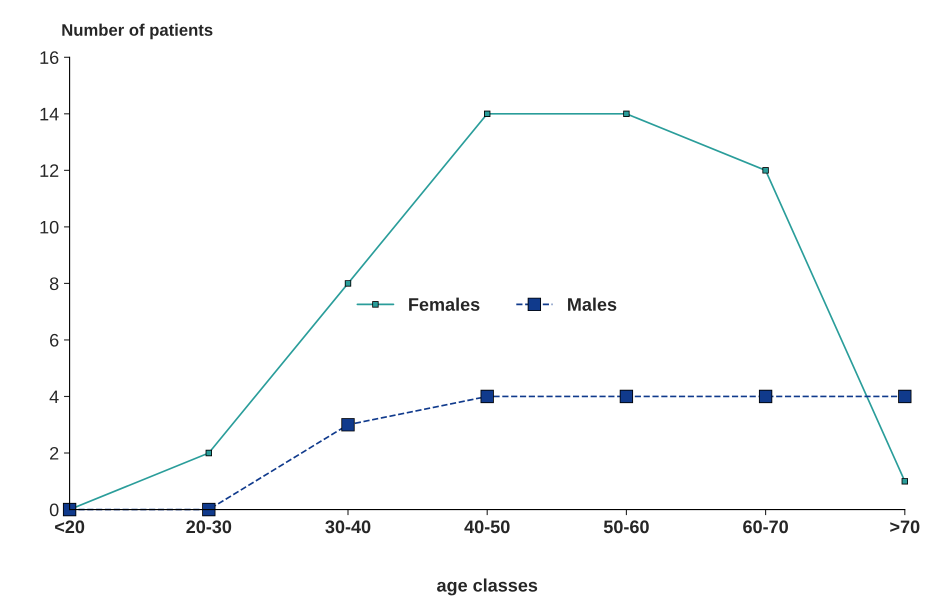  What do you see at coordinates (905, 527) in the screenshot?
I see `x-tick-label: >70` at bounding box center [905, 527].